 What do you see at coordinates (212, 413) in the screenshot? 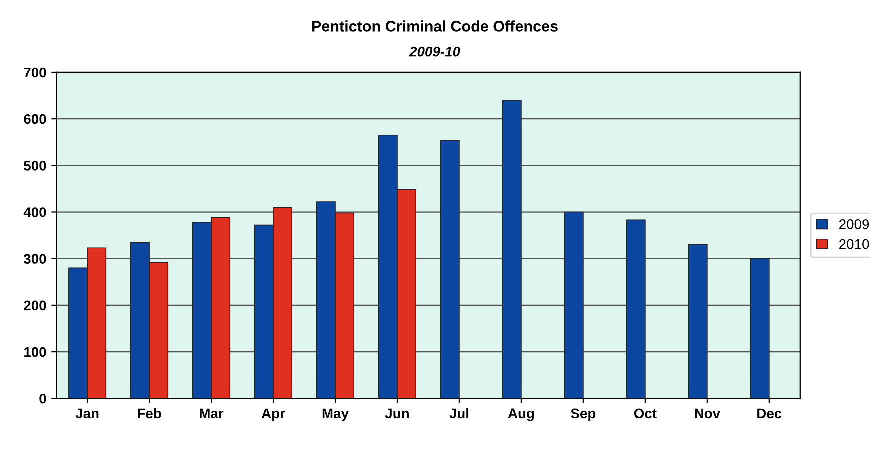
I see `x-tick-label: Mar` at bounding box center [212, 413].